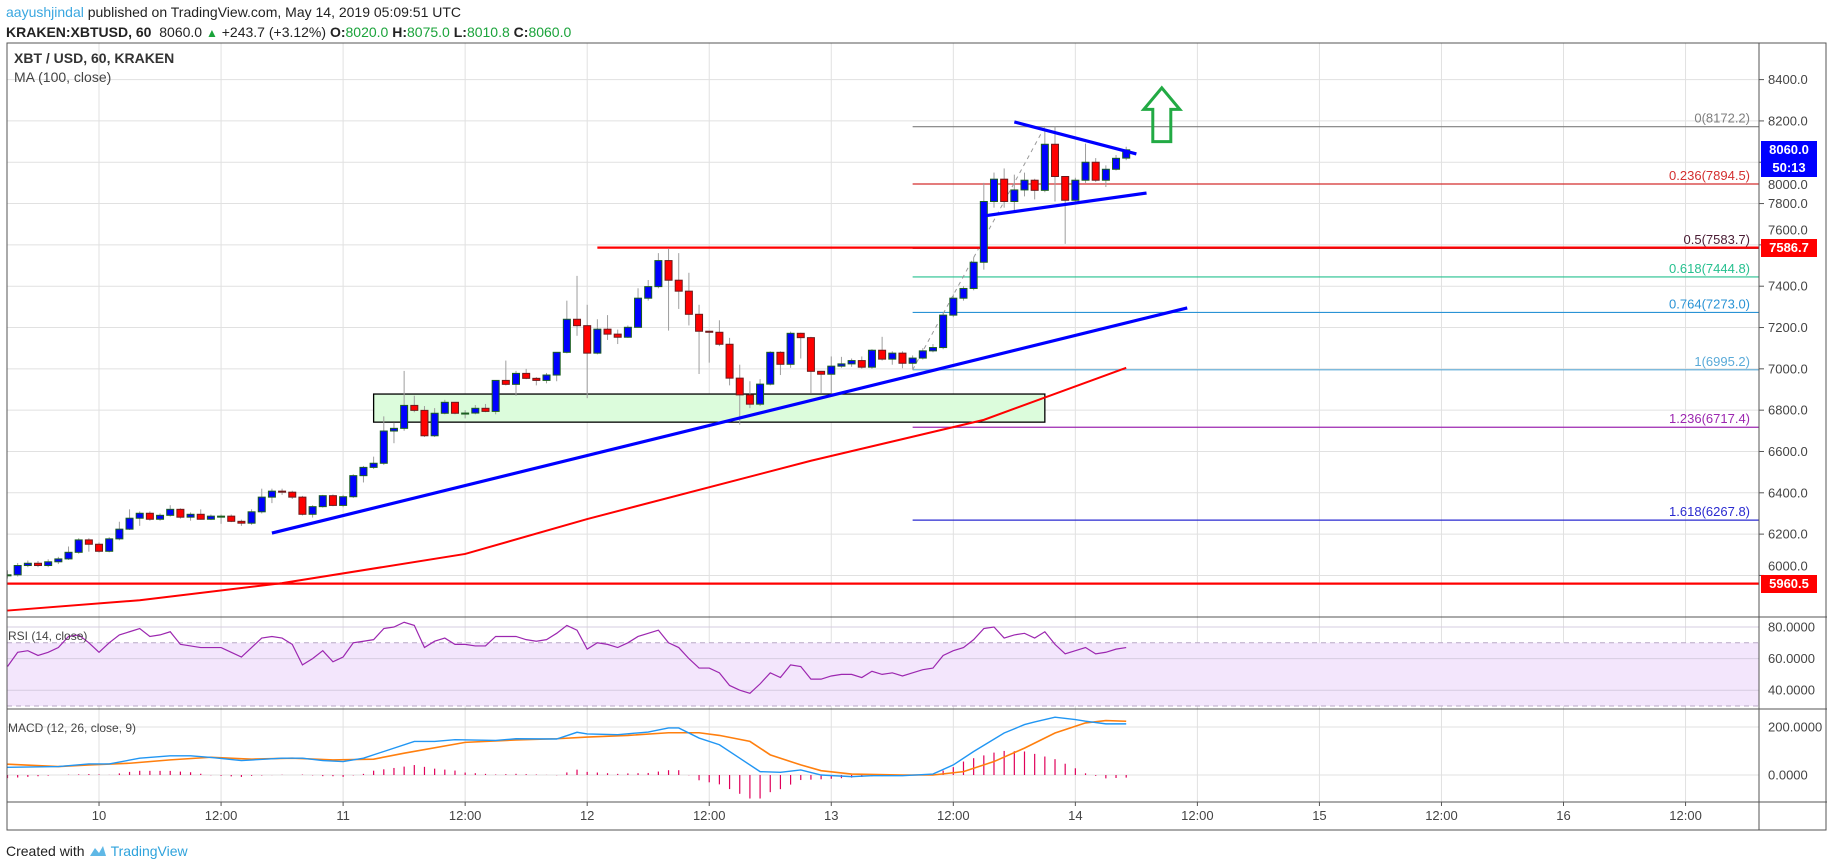 The width and height of the screenshot is (1828, 868). I want to click on price-tick-label: 8000.0, so click(1788, 184).